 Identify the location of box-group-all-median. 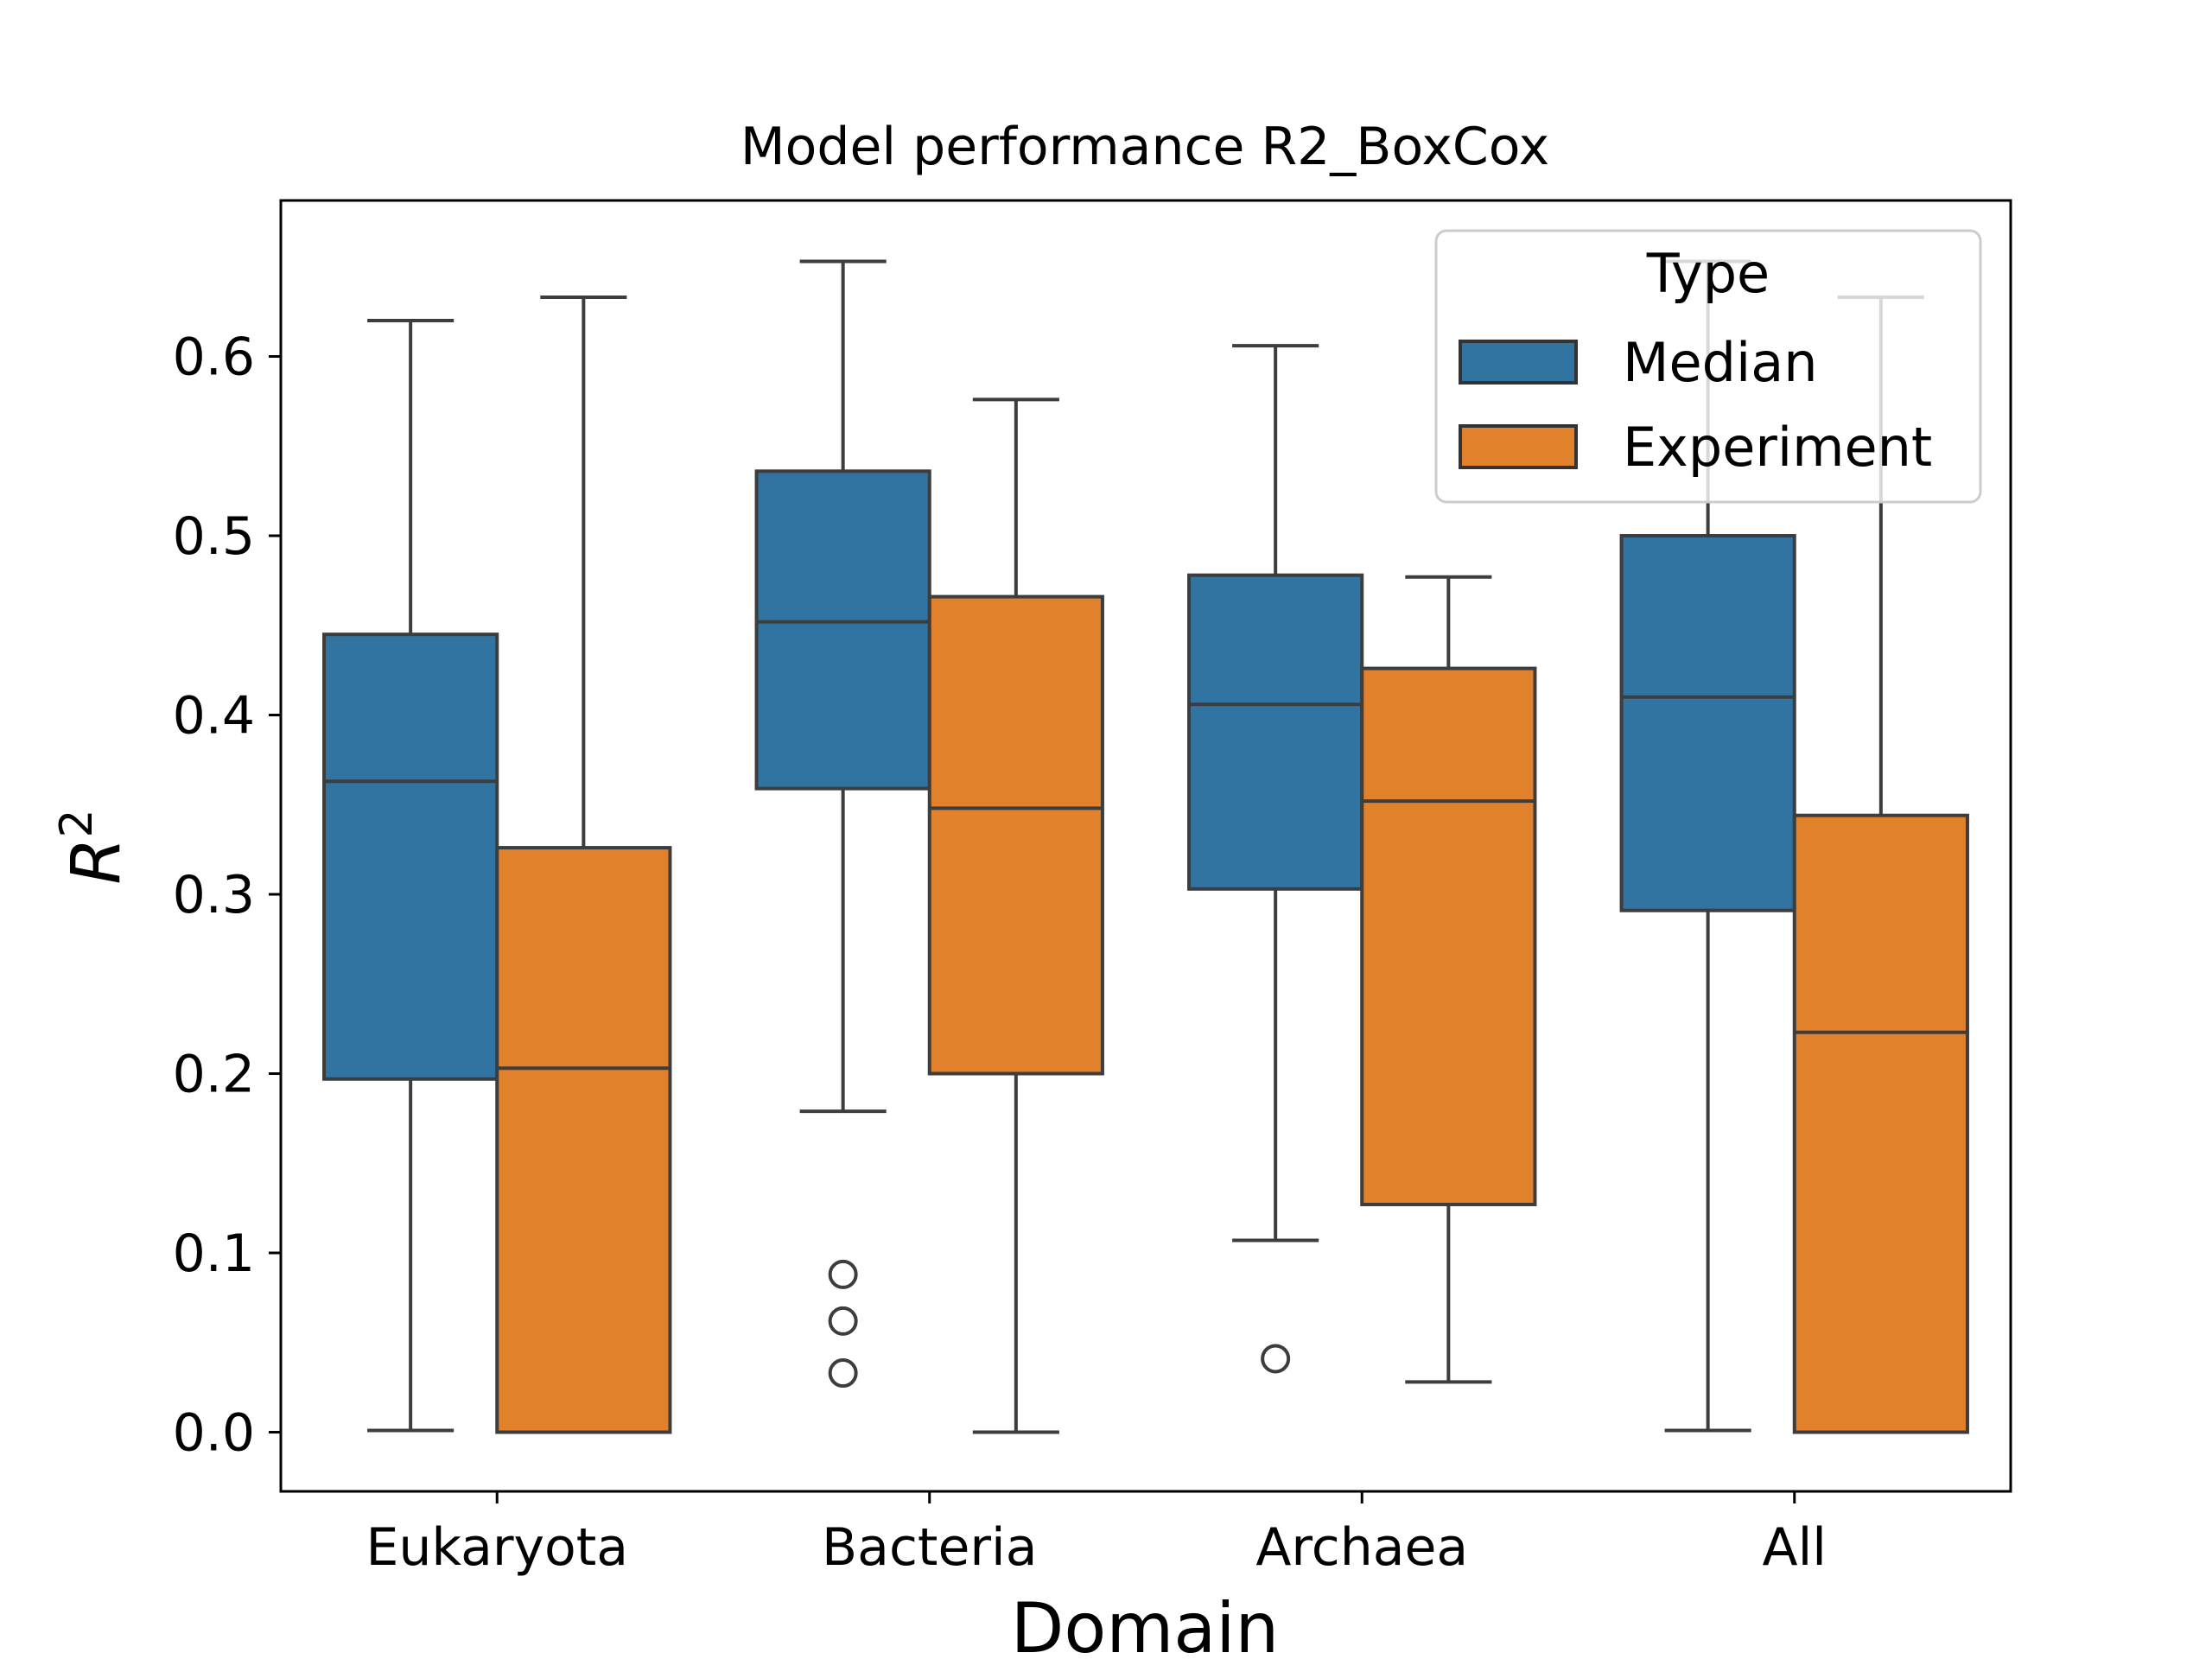
(1707, 846).